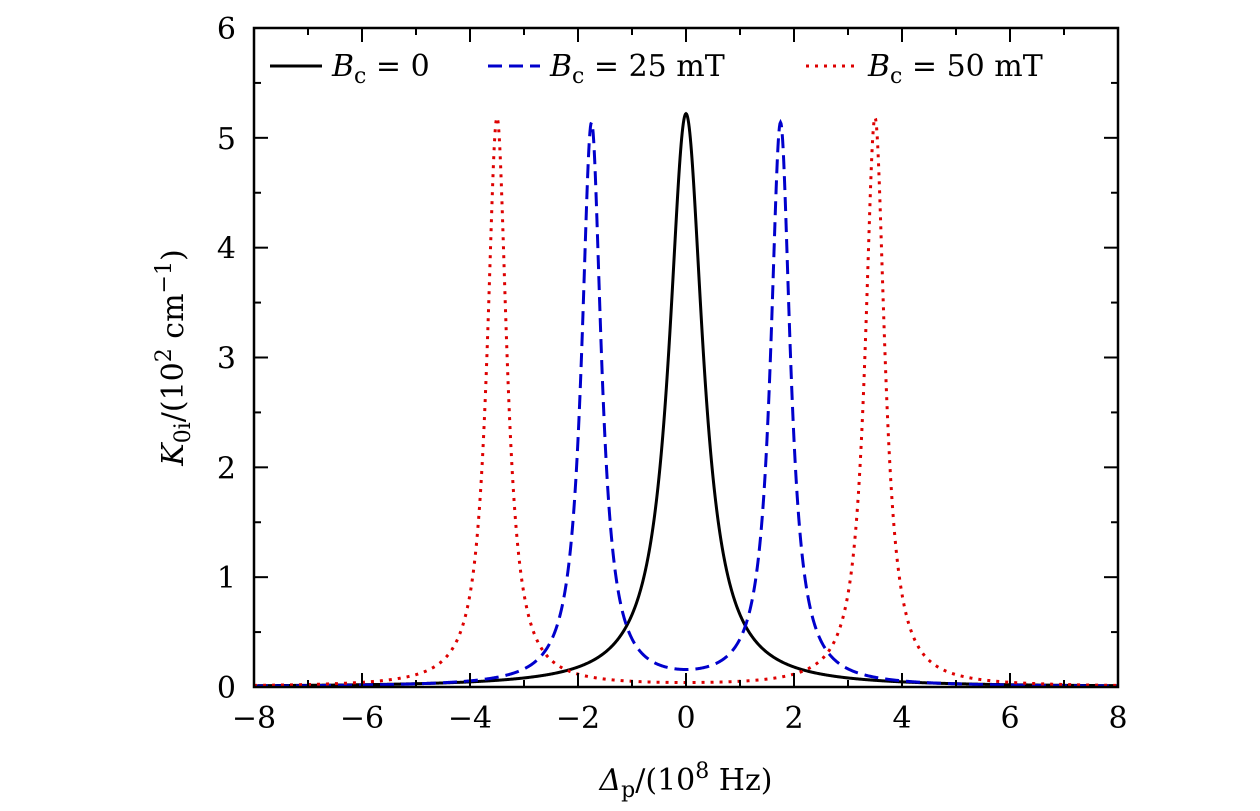  I want to click on y-axis-title-unit: cm, so click(173, 320).